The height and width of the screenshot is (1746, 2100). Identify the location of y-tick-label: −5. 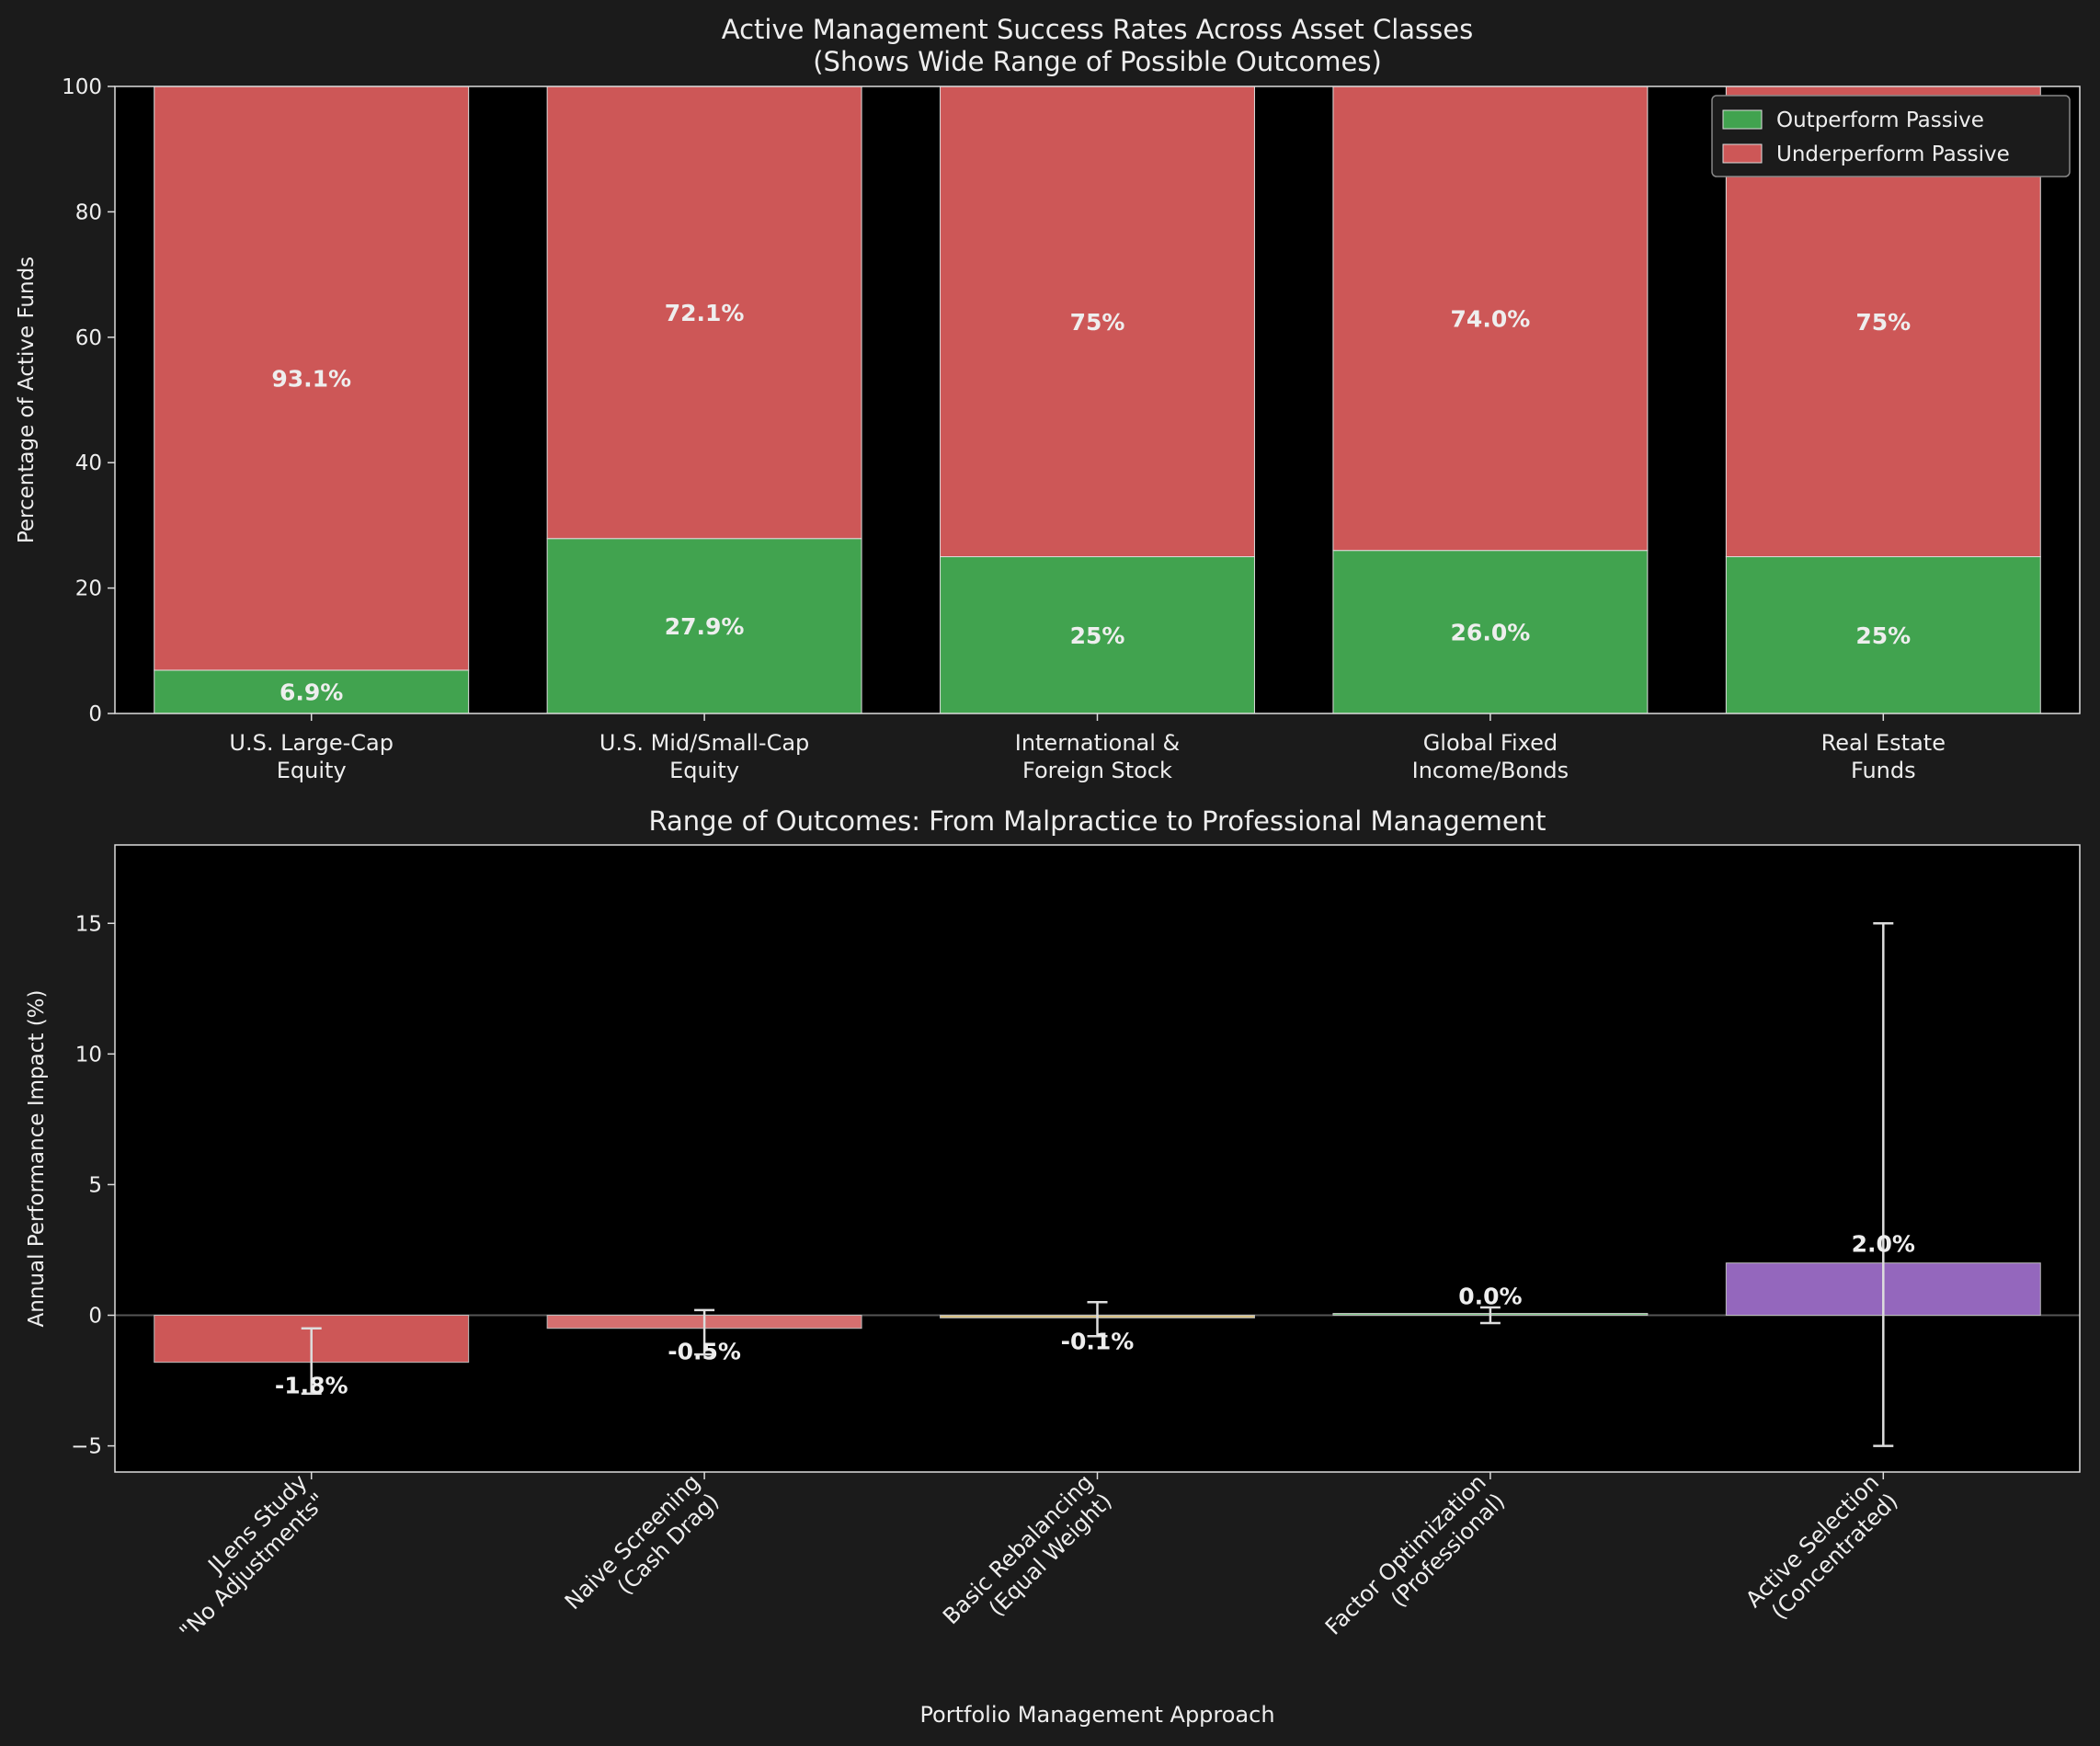
(86, 1447).